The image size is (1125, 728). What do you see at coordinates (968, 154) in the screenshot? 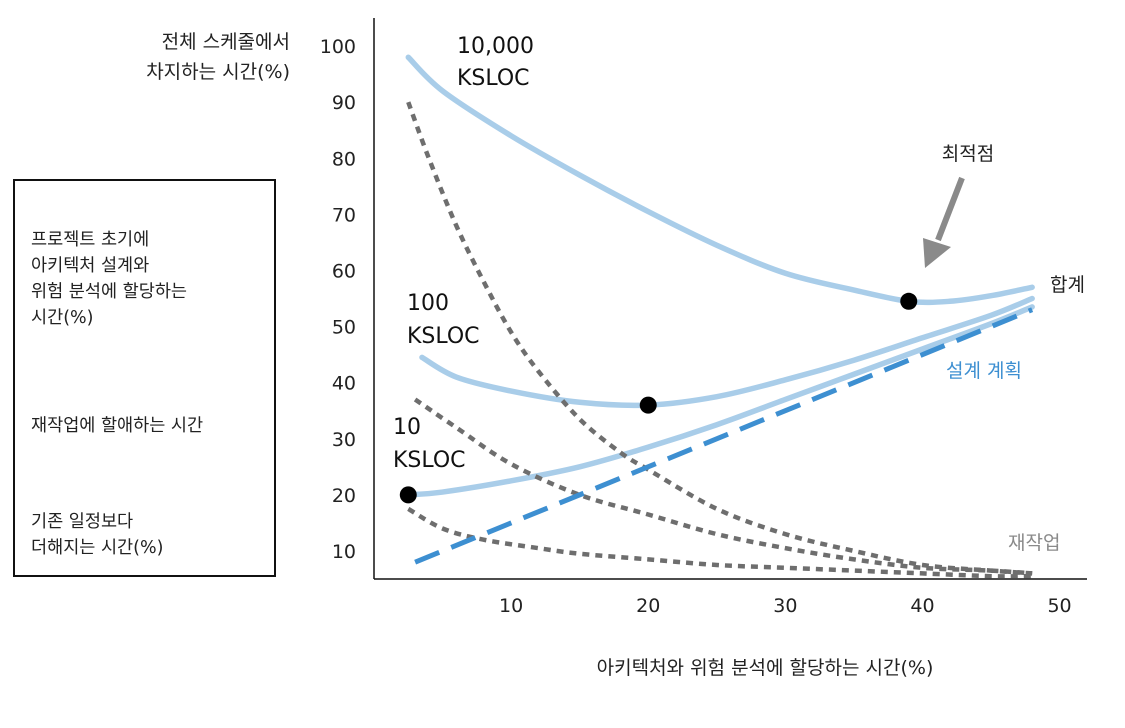
I see `label-optimum: 최적점` at bounding box center [968, 154].